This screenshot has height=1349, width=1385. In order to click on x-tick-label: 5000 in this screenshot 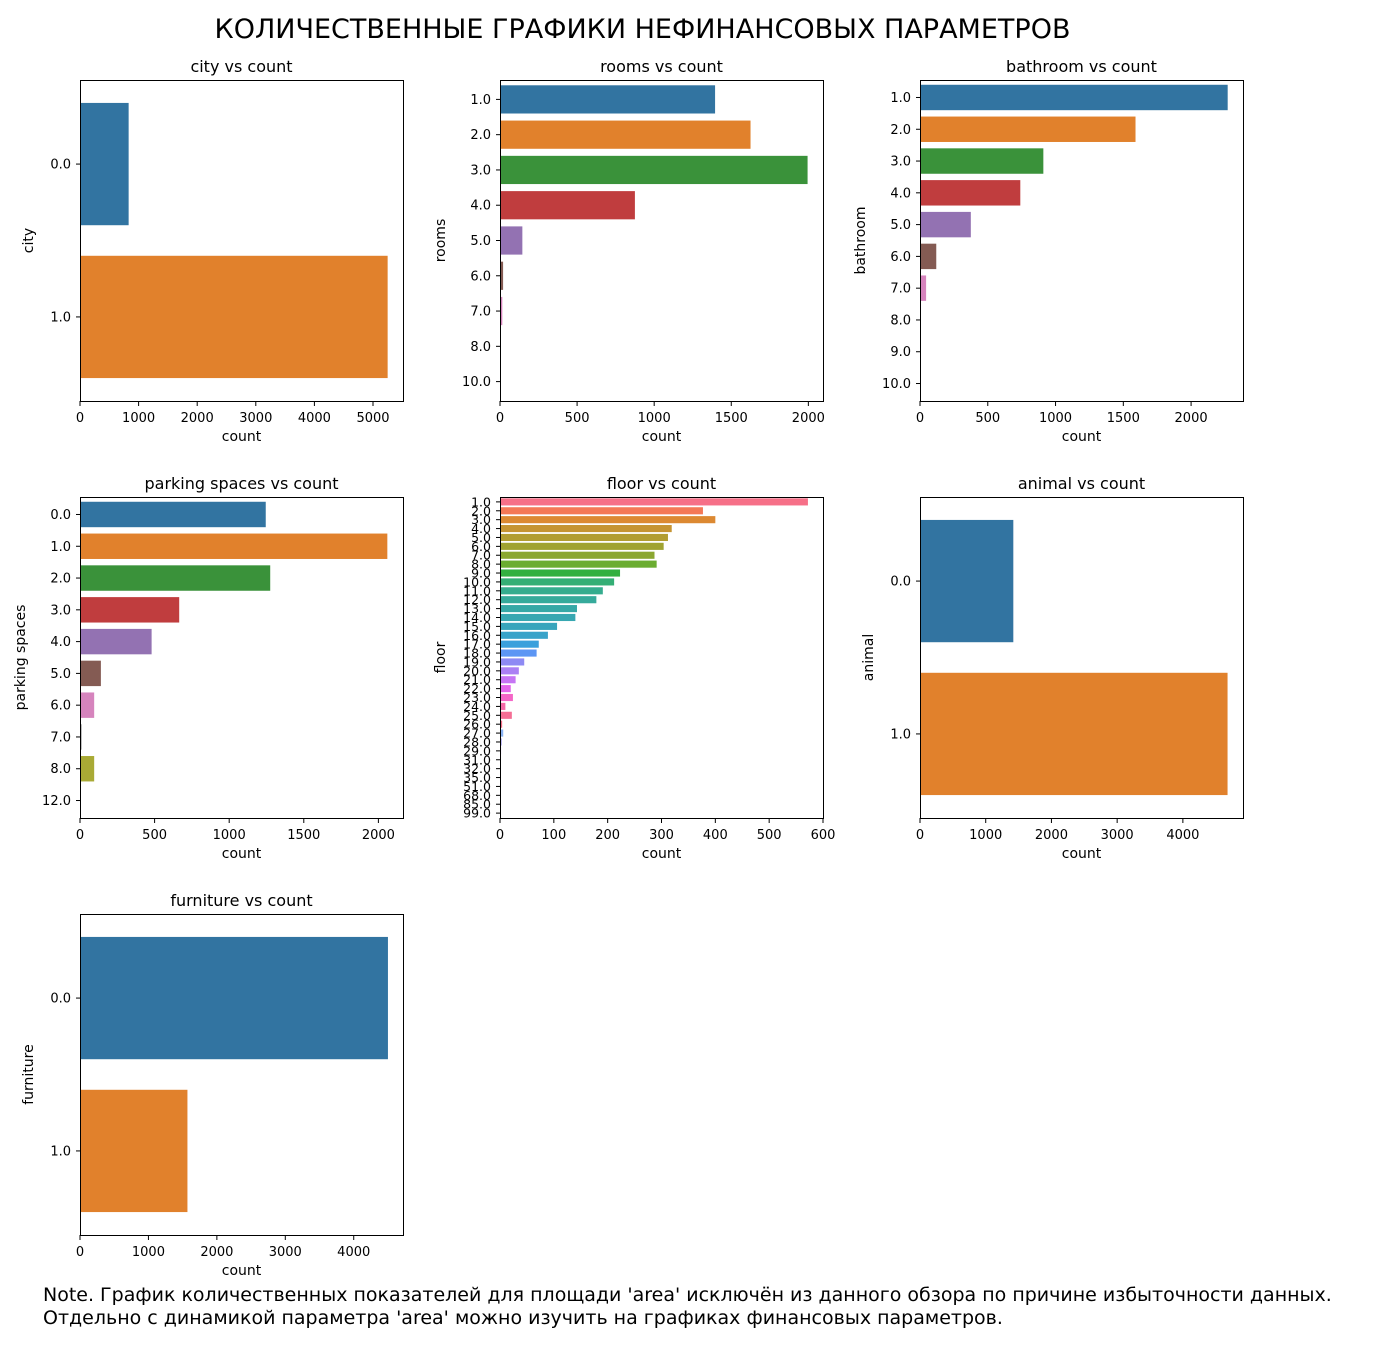, I will do `click(372, 418)`.